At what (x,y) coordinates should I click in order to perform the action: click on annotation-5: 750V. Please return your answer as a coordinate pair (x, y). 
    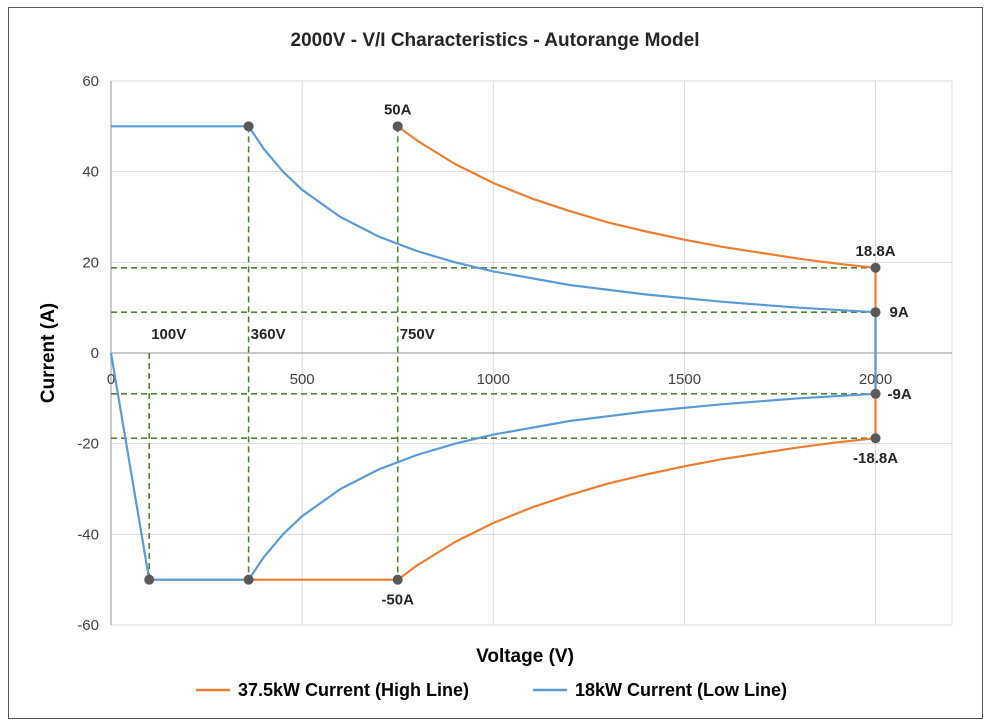
    Looking at the image, I should click on (417, 334).